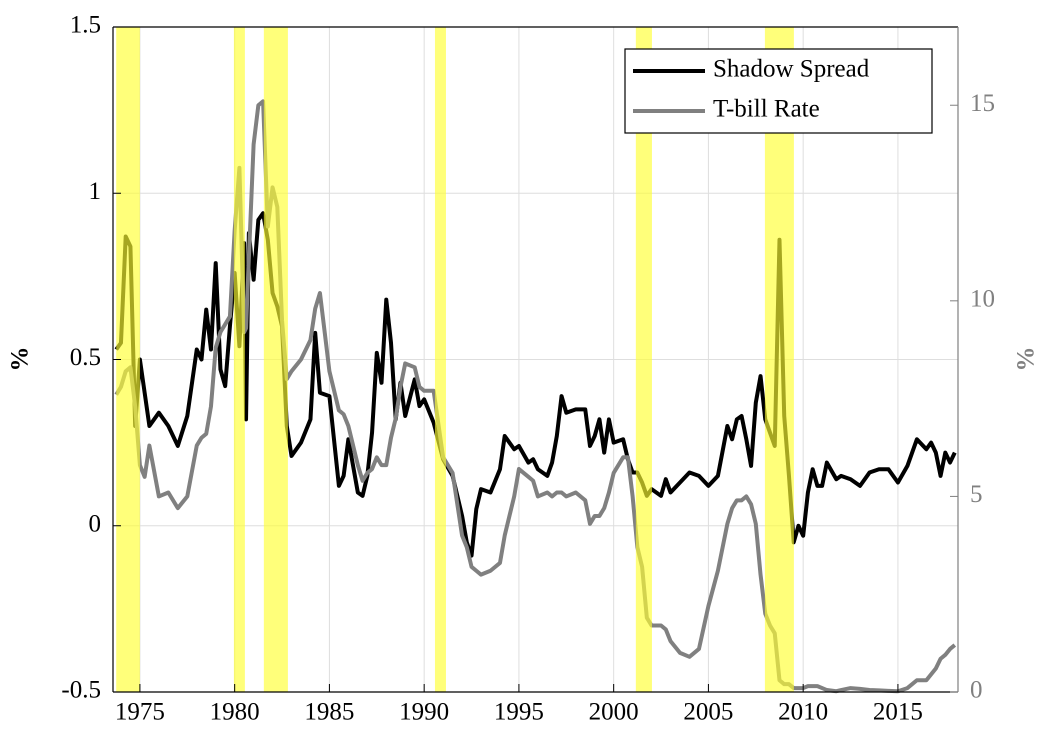  I want to click on y2-tick-label: 15, so click(982, 103).